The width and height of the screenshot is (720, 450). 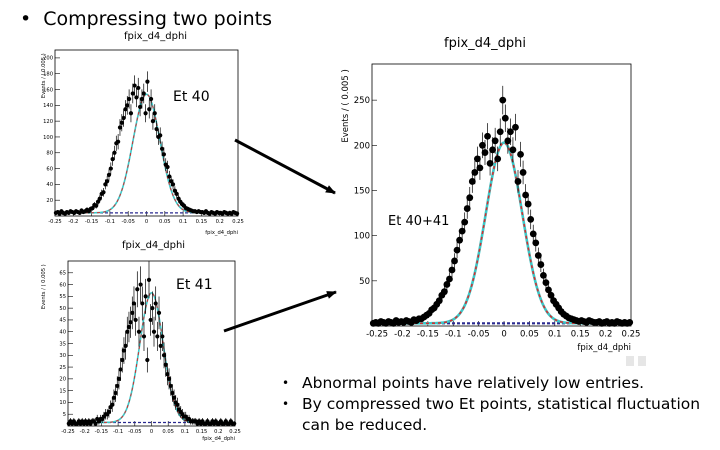 What do you see at coordinates (202, 432) in the screenshot?
I see `x-tick-label: 0.15` at bounding box center [202, 432].